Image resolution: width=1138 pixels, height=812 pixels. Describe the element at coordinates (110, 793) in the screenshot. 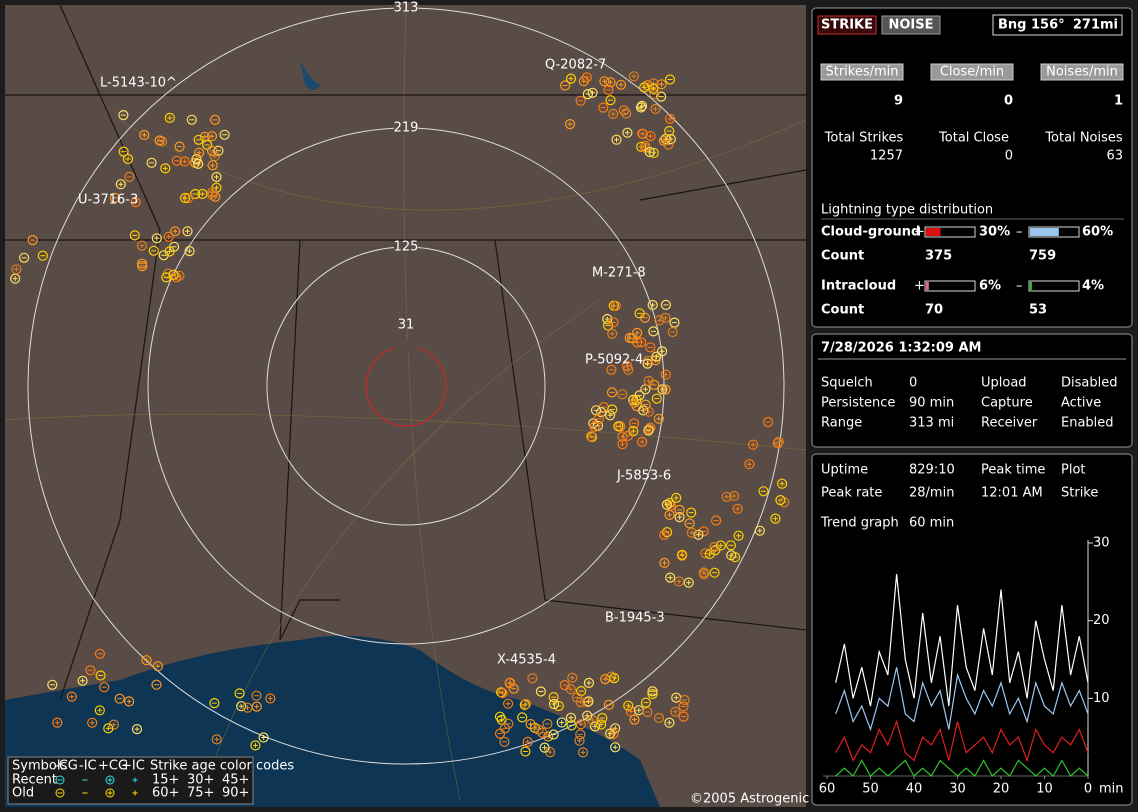

I see `legend-sign` at that location.